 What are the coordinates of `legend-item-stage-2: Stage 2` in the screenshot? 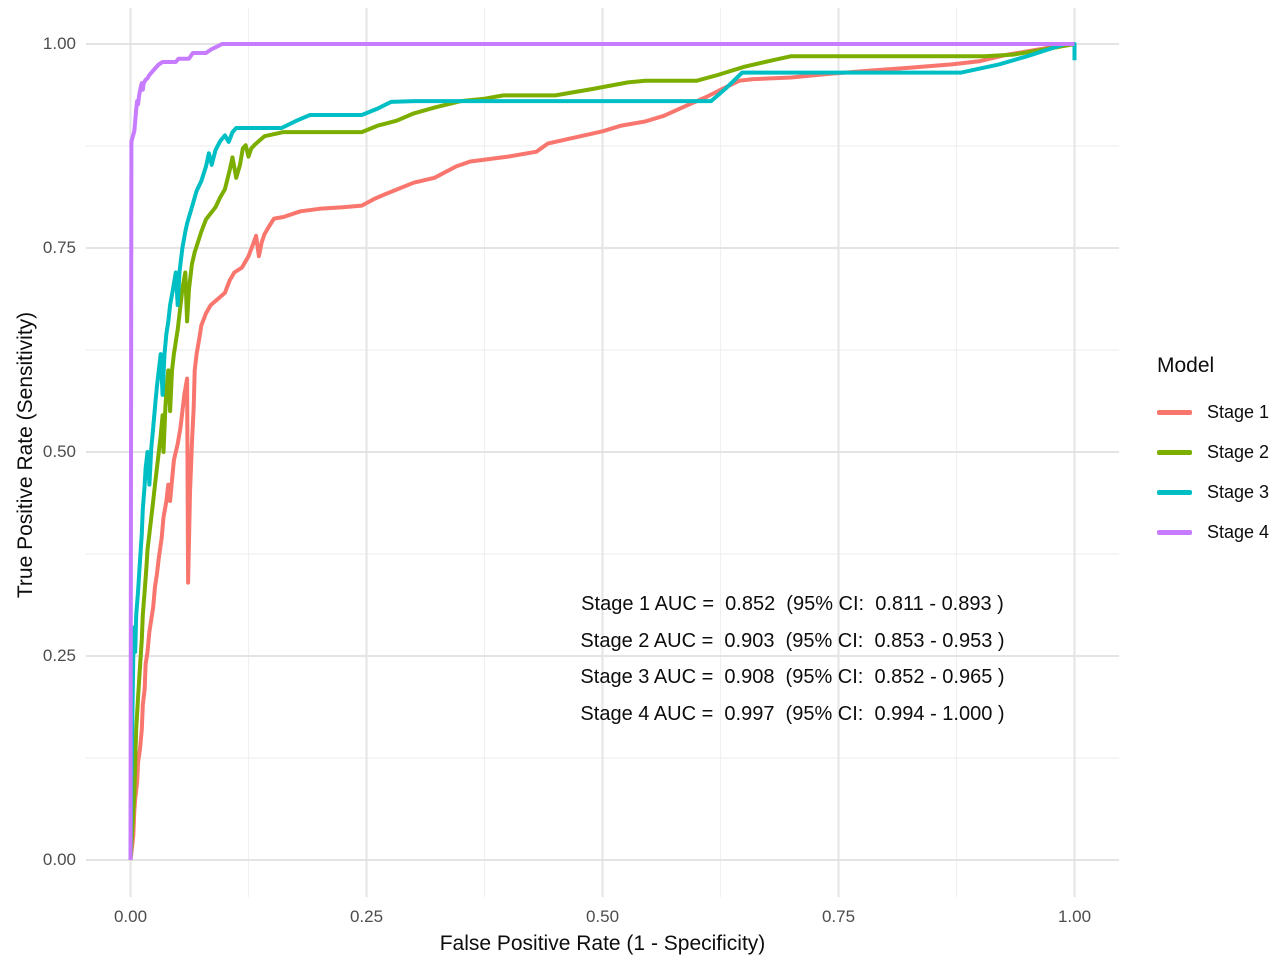 It's located at (1218, 452).